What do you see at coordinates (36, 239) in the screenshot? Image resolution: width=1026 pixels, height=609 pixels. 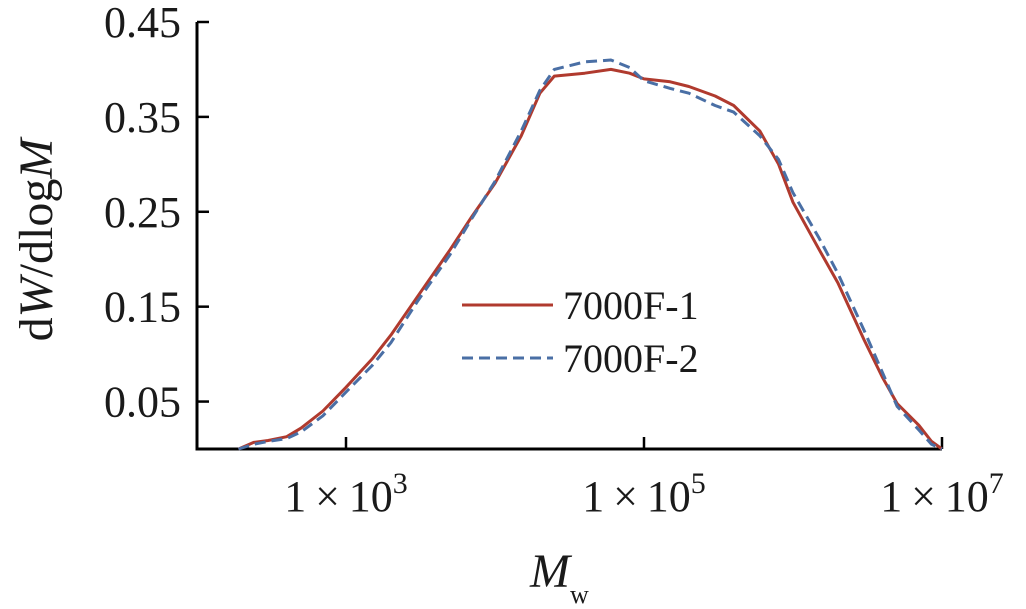 I see `y-axis-title: dW/dlogM` at bounding box center [36, 239].